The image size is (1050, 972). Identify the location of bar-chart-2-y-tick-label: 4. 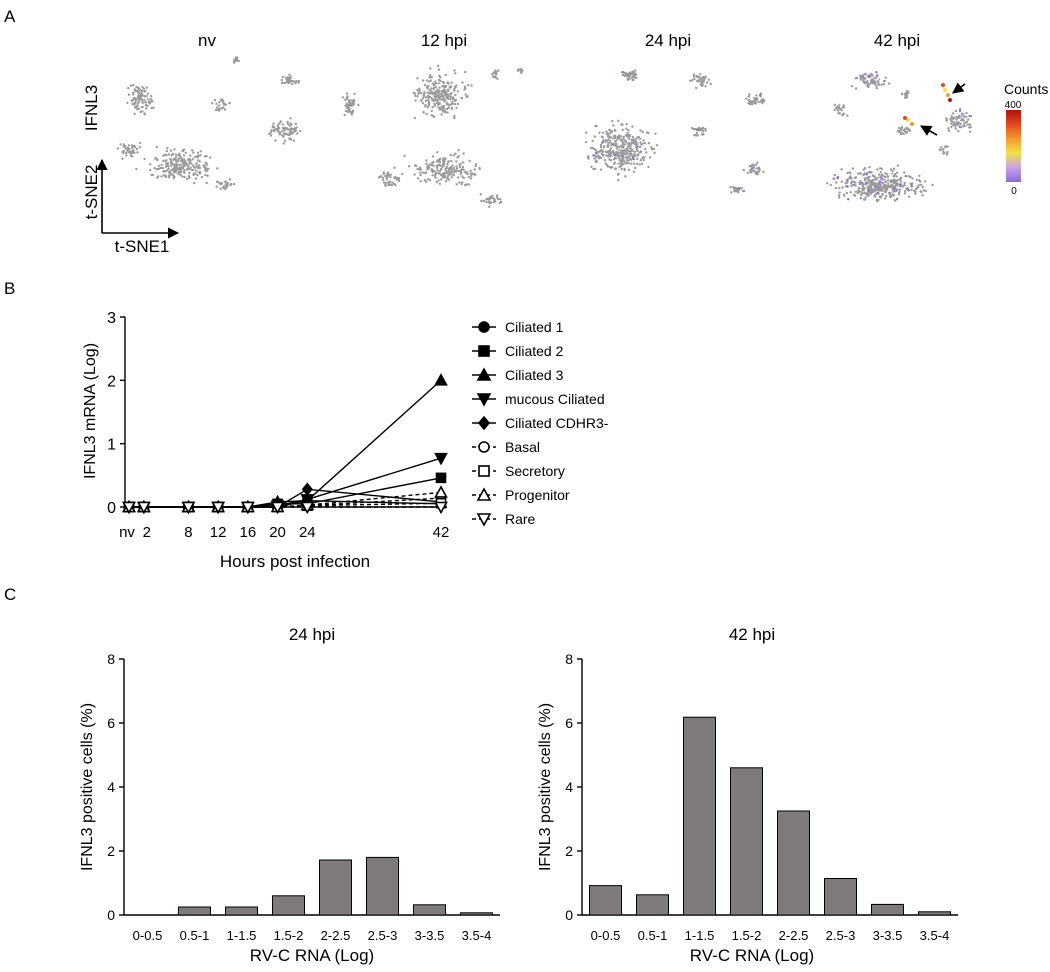
(569, 787).